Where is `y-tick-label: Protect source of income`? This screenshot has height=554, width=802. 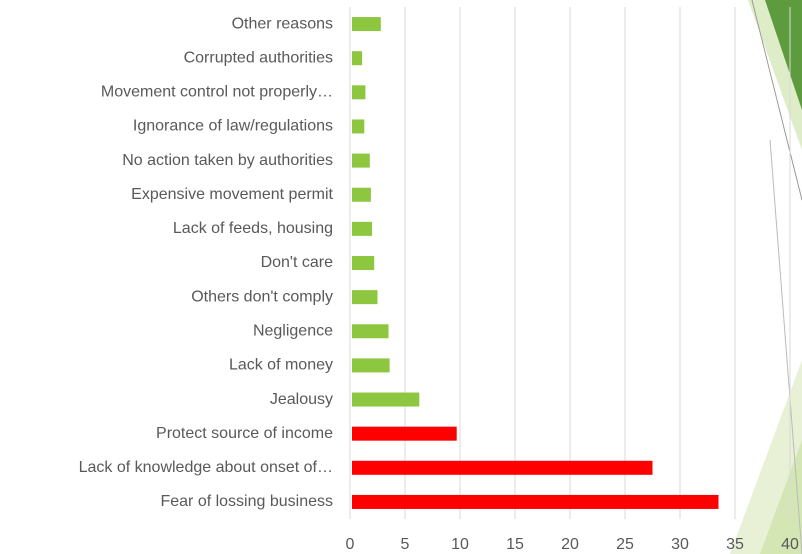
y-tick-label: Protect source of income is located at coordinates (244, 433).